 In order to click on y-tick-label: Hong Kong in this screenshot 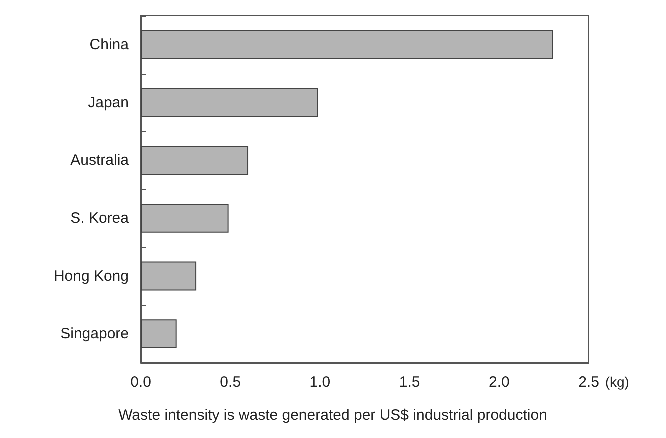, I will do `click(91, 276)`.